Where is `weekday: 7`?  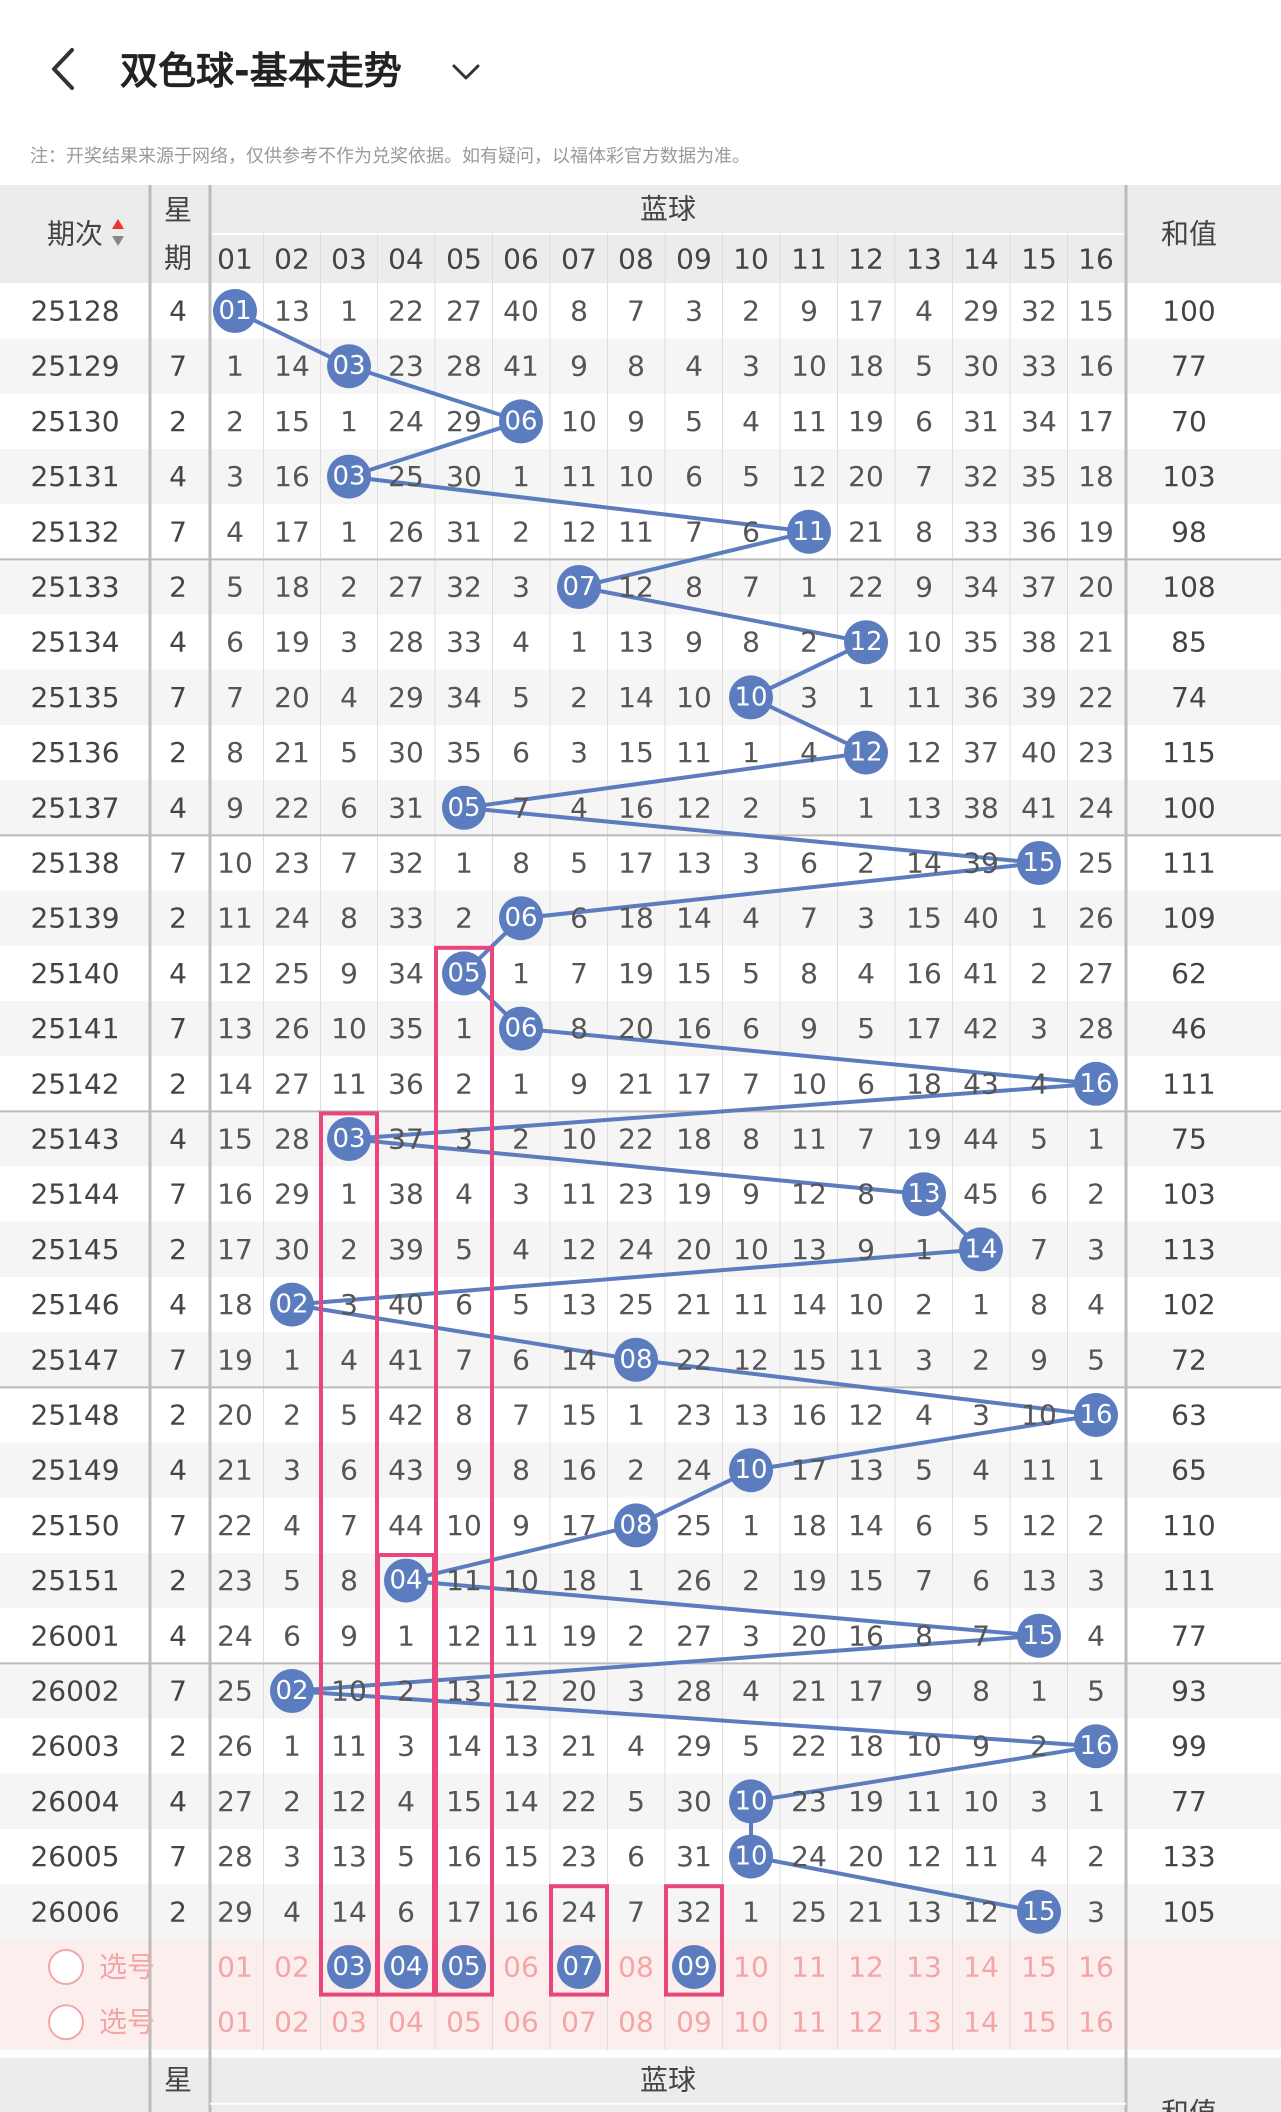
weekday: 7 is located at coordinates (178, 863).